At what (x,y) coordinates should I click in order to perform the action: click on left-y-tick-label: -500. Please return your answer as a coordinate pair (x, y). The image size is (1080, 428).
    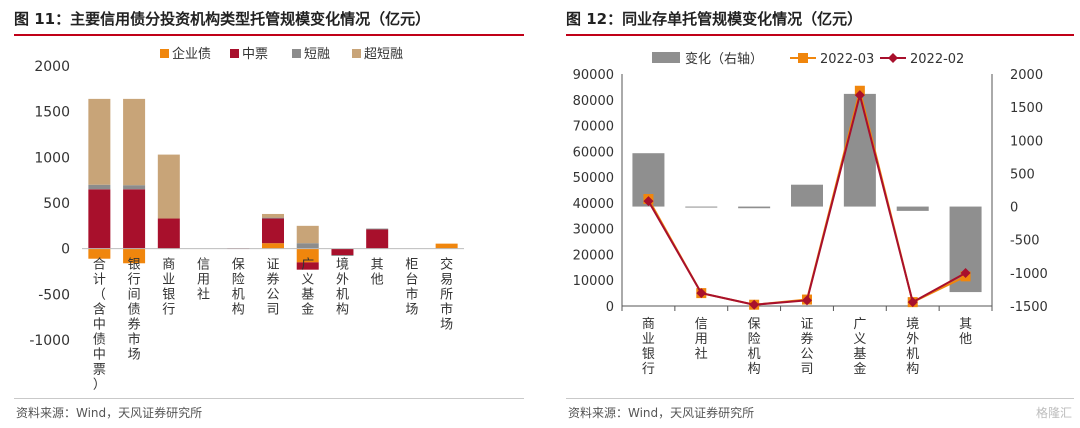
    Looking at the image, I should click on (54, 295).